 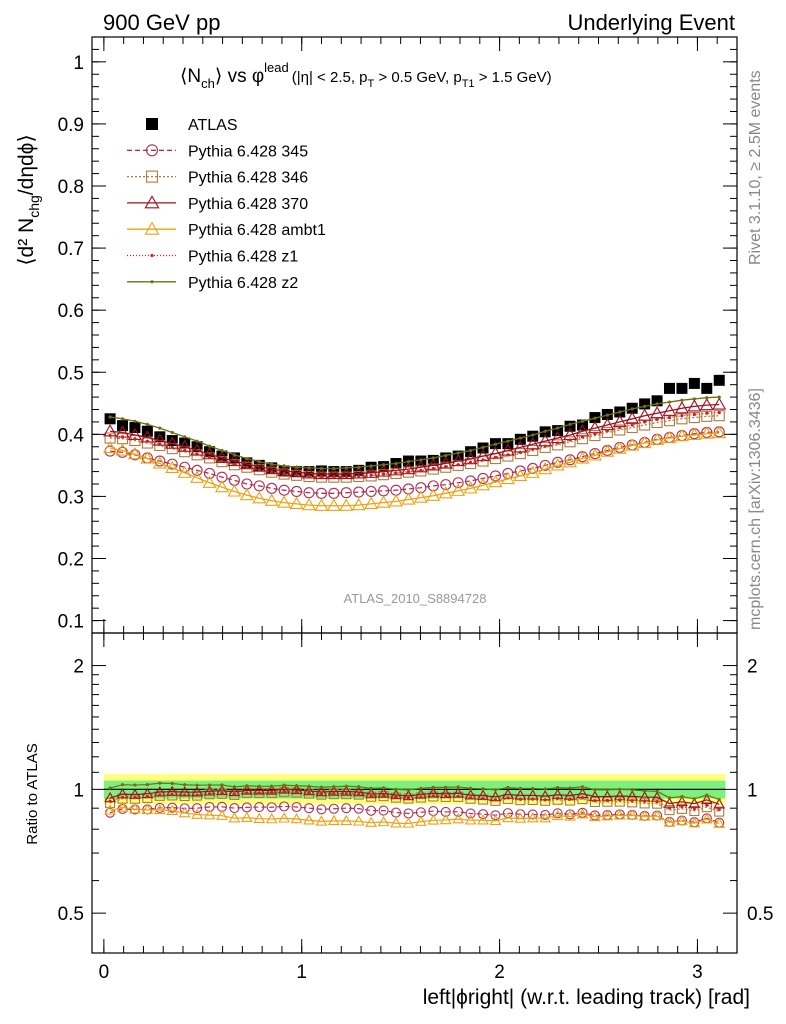 I want to click on series-line-z2, so click(x=414, y=433).